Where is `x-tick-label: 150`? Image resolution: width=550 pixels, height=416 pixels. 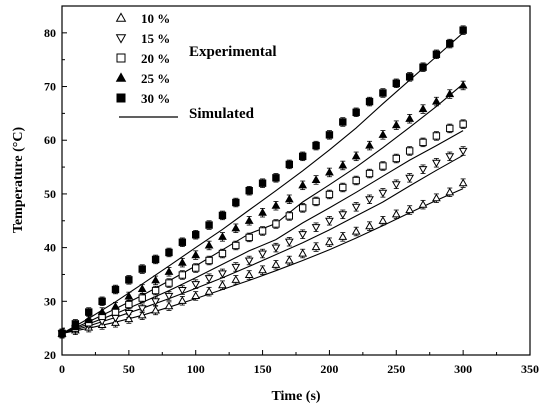 x-tick-label: 150 is located at coordinates (263, 369).